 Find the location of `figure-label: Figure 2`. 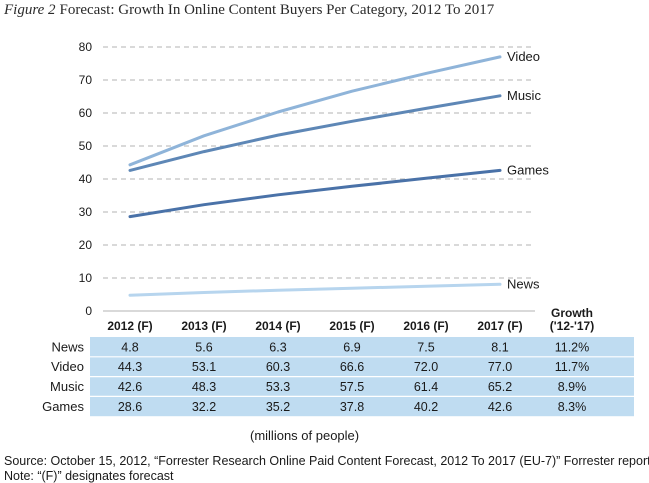

figure-label: Figure 2 is located at coordinates (30, 10).